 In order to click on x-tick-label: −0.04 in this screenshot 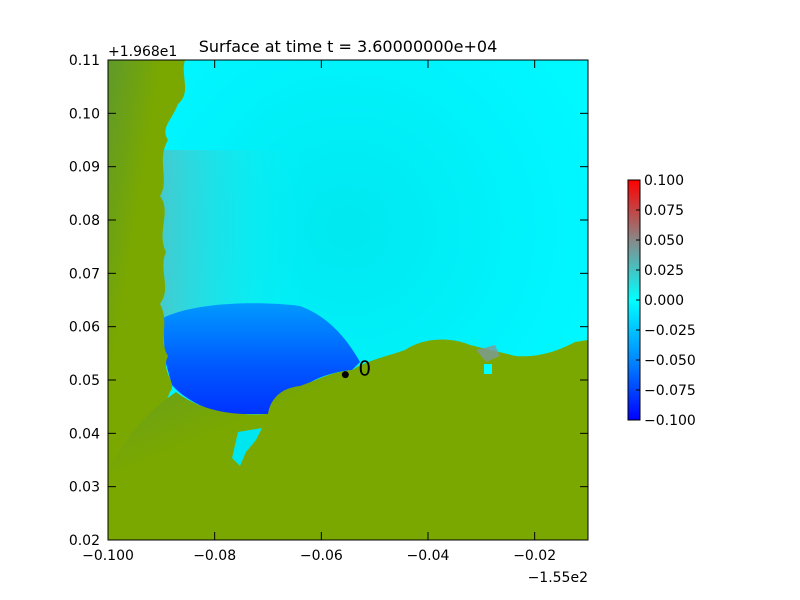, I will do `click(428, 556)`.